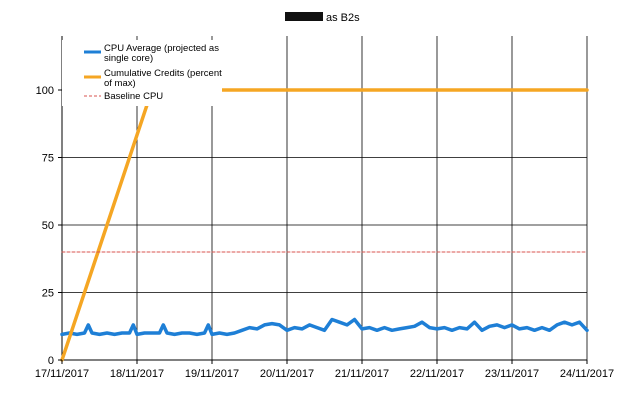  Describe the element at coordinates (512, 374) in the screenshot. I see `x-tick-label: 23/11/2017` at that location.